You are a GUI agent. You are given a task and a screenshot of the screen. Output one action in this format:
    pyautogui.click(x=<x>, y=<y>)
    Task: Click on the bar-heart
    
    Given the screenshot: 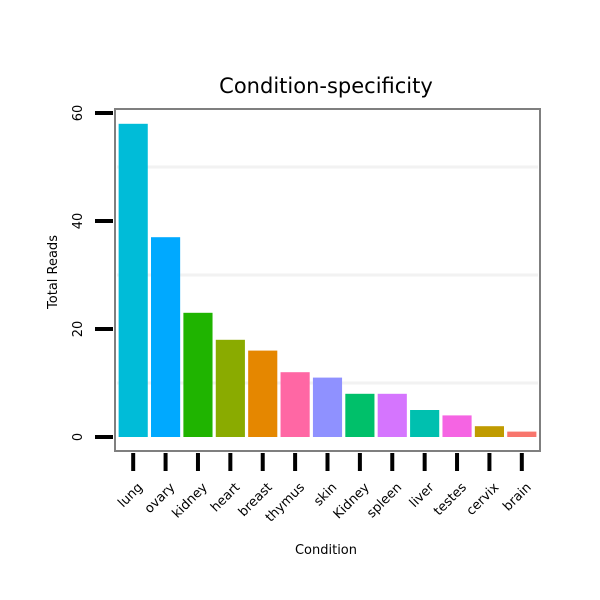 What is the action you would take?
    pyautogui.click(x=230, y=388)
    